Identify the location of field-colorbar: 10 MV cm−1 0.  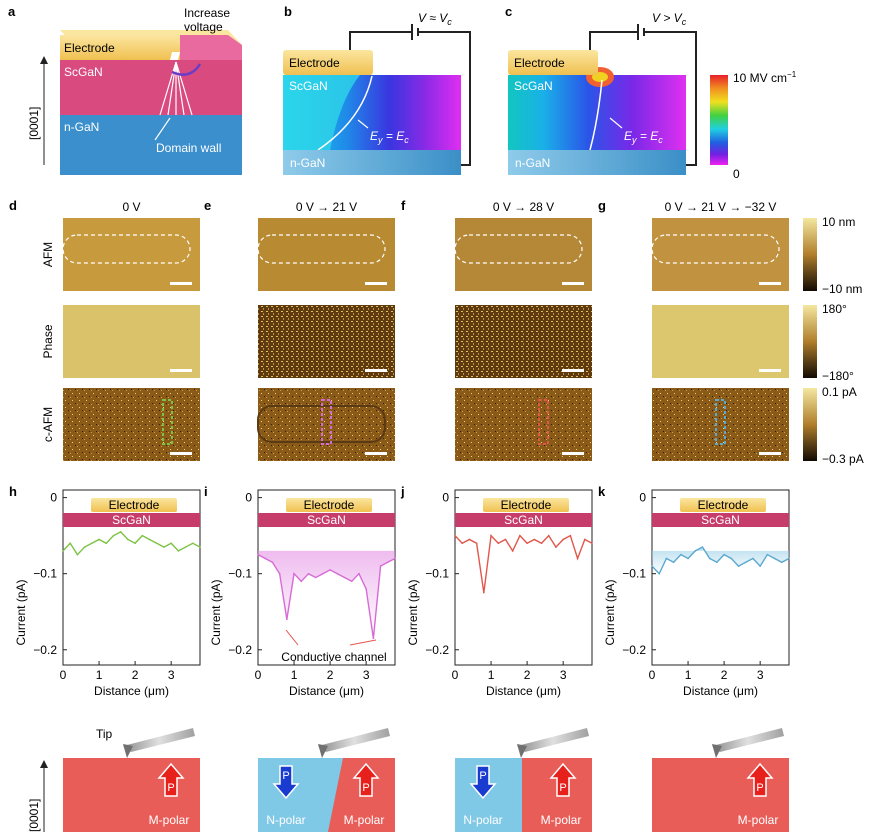
(753, 125).